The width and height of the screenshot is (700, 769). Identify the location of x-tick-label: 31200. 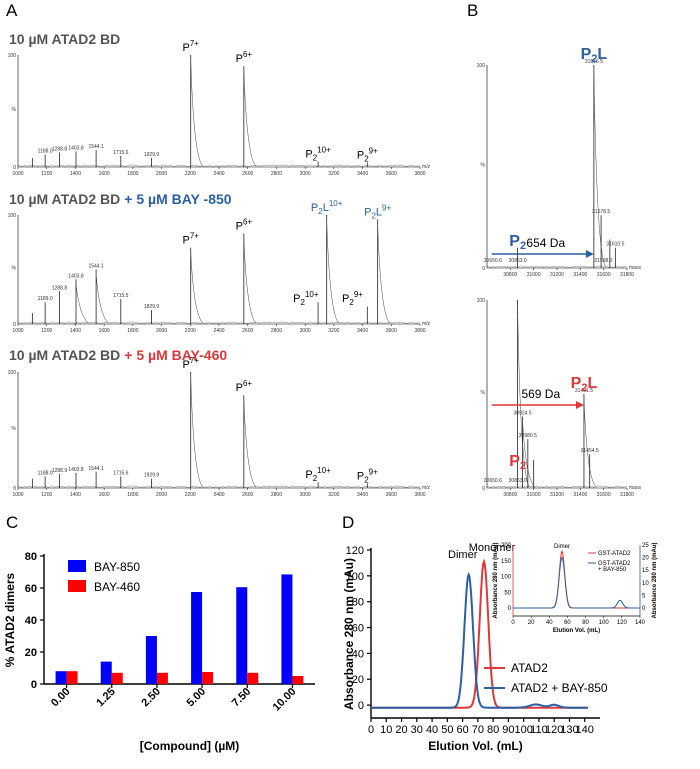
(557, 495).